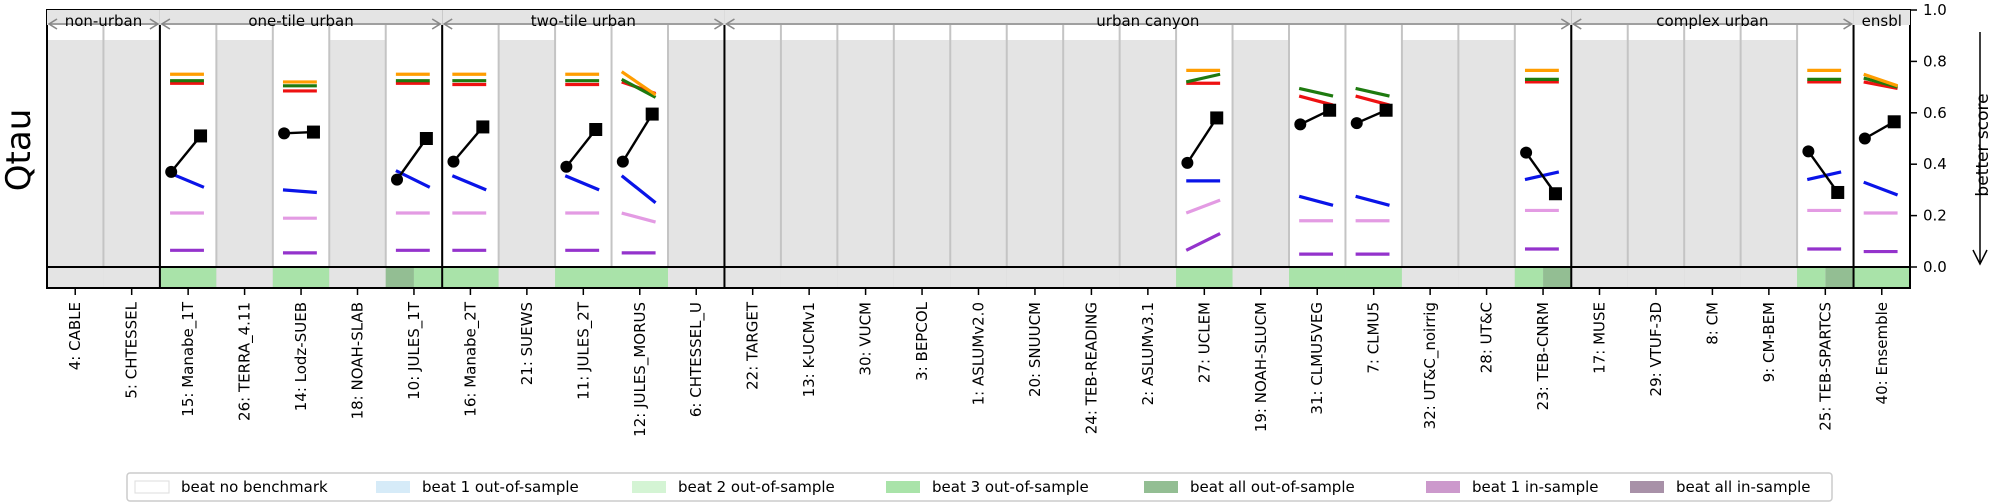 Image resolution: width=2005 pixels, height=504 pixels. What do you see at coordinates (254, 487) in the screenshot?
I see `legend-label: beat no benchmark` at bounding box center [254, 487].